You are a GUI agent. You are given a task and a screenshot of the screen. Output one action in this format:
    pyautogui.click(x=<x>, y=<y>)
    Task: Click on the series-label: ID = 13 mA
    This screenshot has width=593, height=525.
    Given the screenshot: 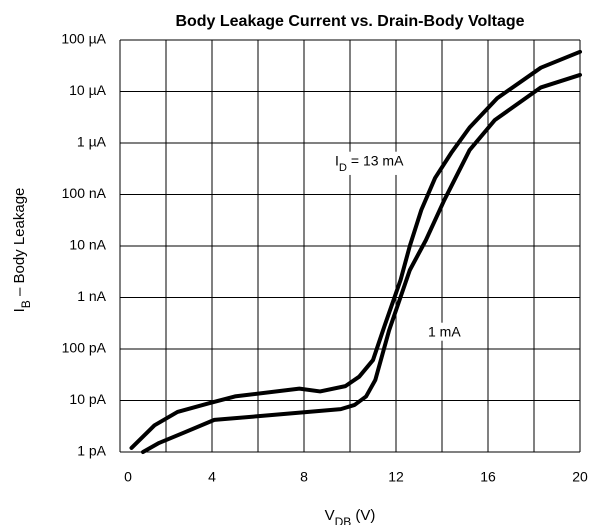 What is the action you would take?
    pyautogui.click(x=369, y=163)
    